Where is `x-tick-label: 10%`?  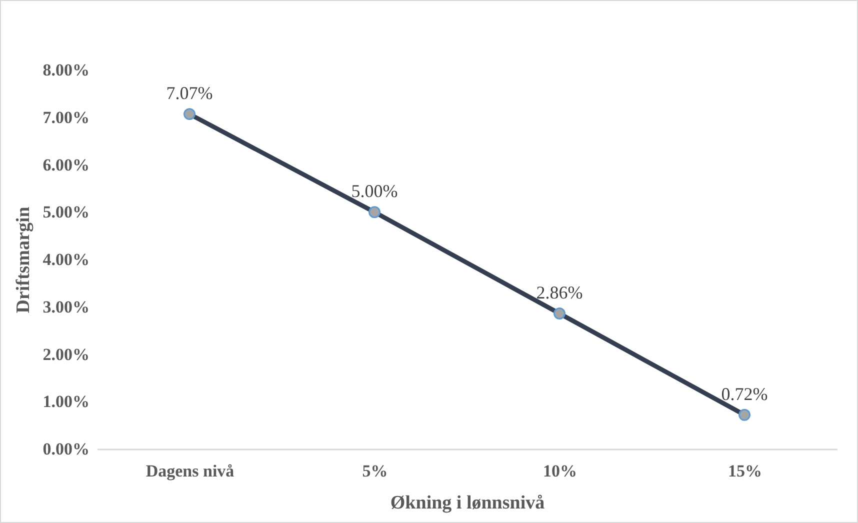
x-tick-label: 10% is located at coordinates (560, 471).